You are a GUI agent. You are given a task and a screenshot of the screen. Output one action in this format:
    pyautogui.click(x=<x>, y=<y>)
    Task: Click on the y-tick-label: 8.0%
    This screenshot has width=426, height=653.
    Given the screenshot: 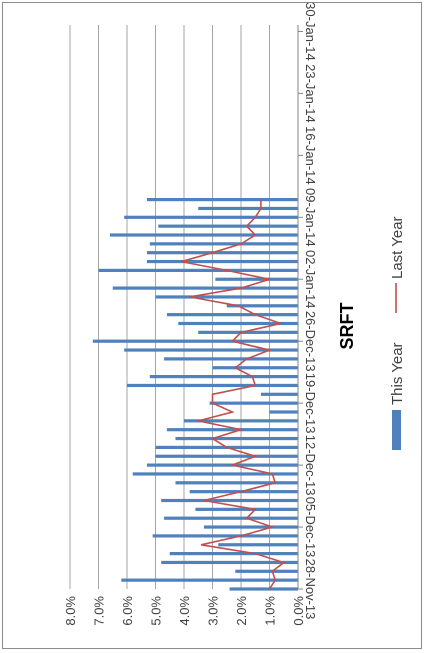 What is the action you would take?
    pyautogui.click(x=70, y=611)
    